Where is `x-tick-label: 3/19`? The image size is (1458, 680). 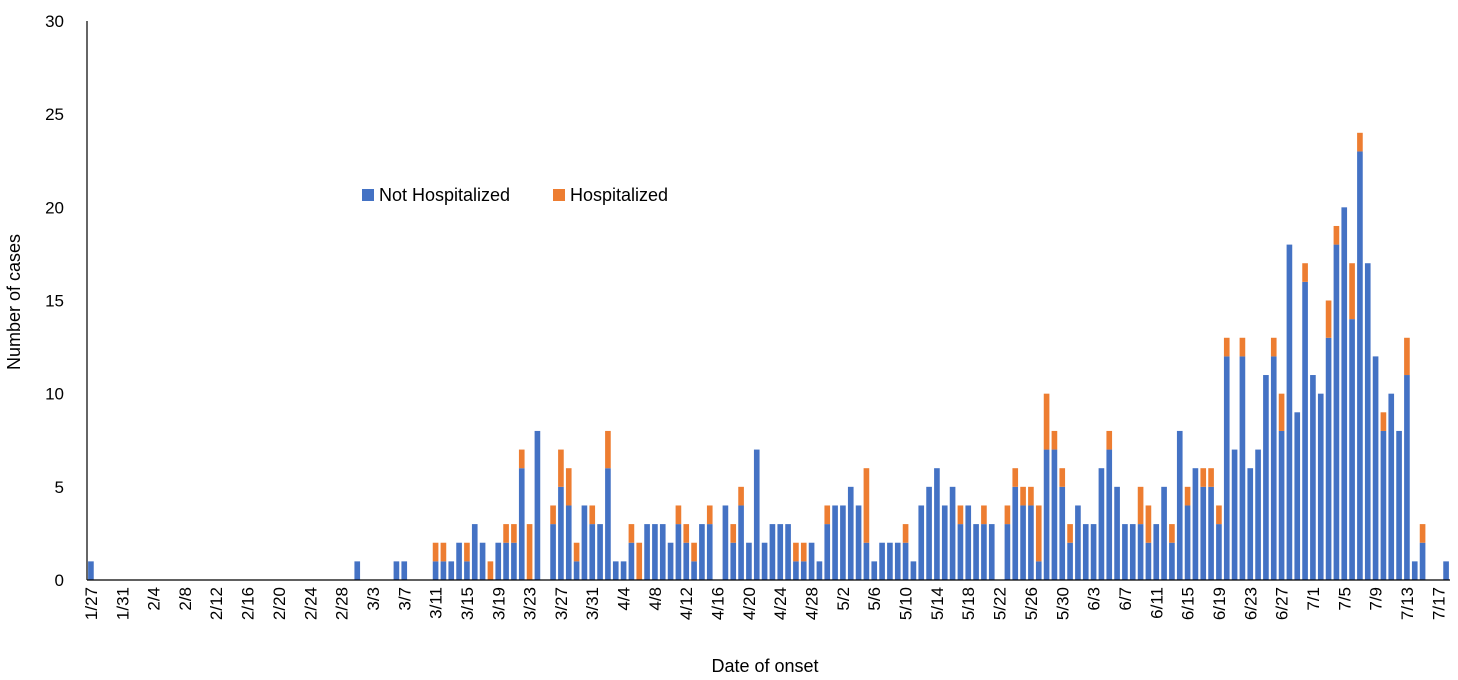 x-tick-label: 3/19 is located at coordinates (498, 603).